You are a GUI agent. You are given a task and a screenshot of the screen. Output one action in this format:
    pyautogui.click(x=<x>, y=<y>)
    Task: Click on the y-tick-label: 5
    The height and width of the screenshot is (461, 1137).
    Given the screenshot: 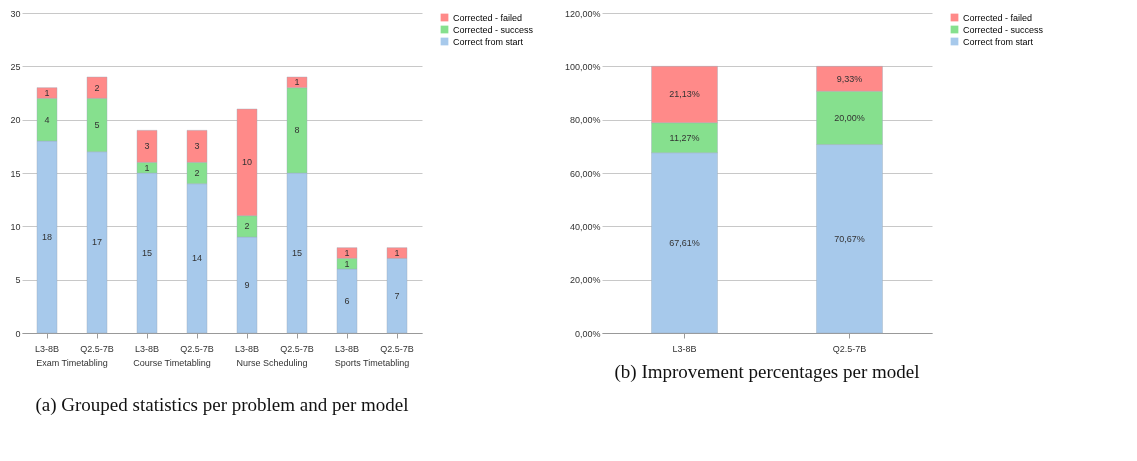 What is the action you would take?
    pyautogui.click(x=18, y=280)
    